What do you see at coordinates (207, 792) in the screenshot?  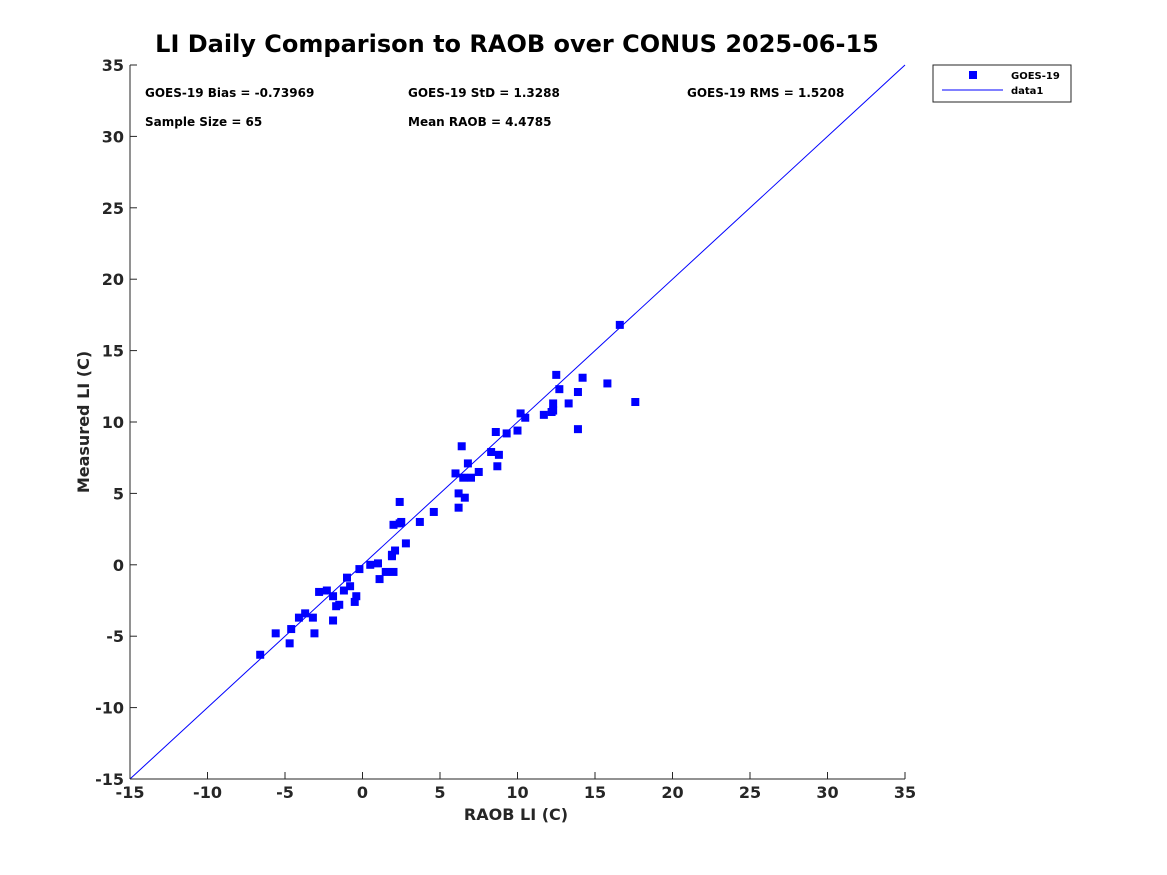 I see `x-tick-label: -10` at bounding box center [207, 792].